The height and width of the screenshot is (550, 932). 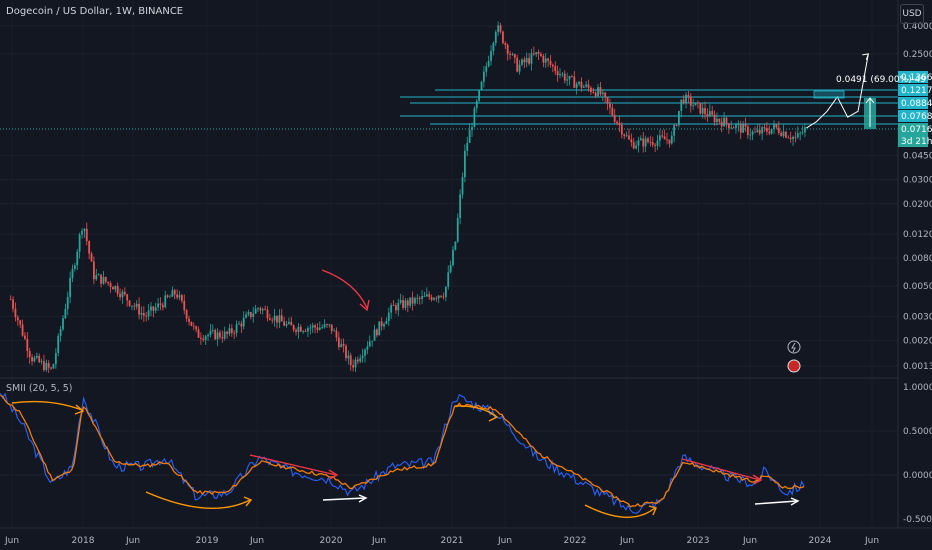 What do you see at coordinates (912, 14) in the screenshot?
I see `currency-button: USD` at bounding box center [912, 14].